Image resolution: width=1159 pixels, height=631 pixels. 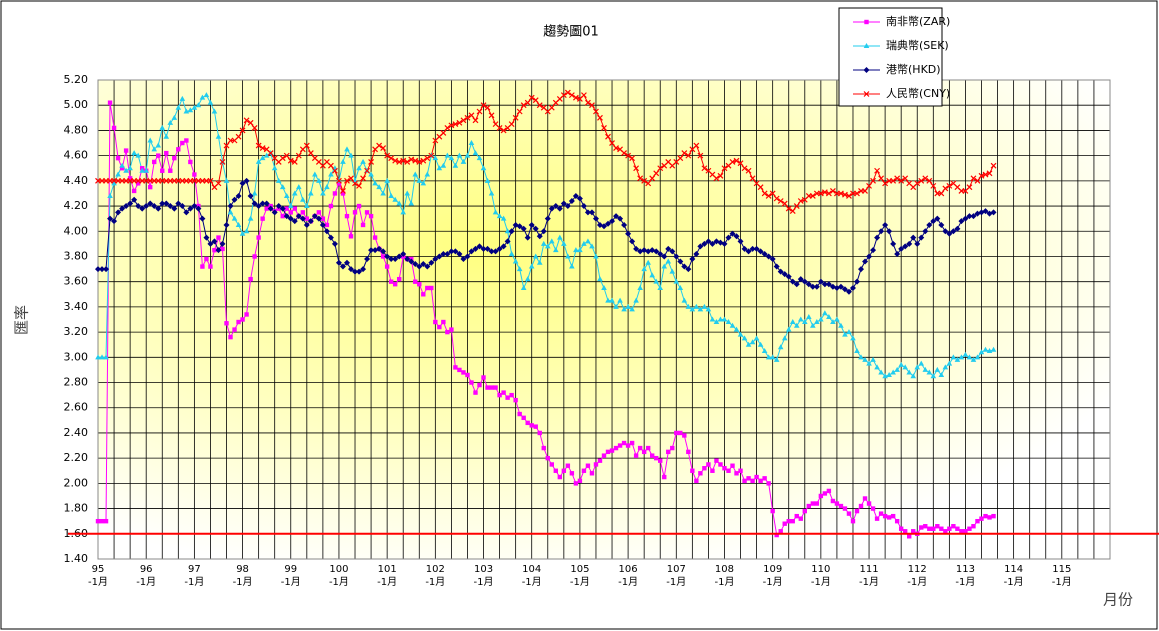 What do you see at coordinates (76, 104) in the screenshot?
I see `y-tick-label: 5.00` at bounding box center [76, 104].